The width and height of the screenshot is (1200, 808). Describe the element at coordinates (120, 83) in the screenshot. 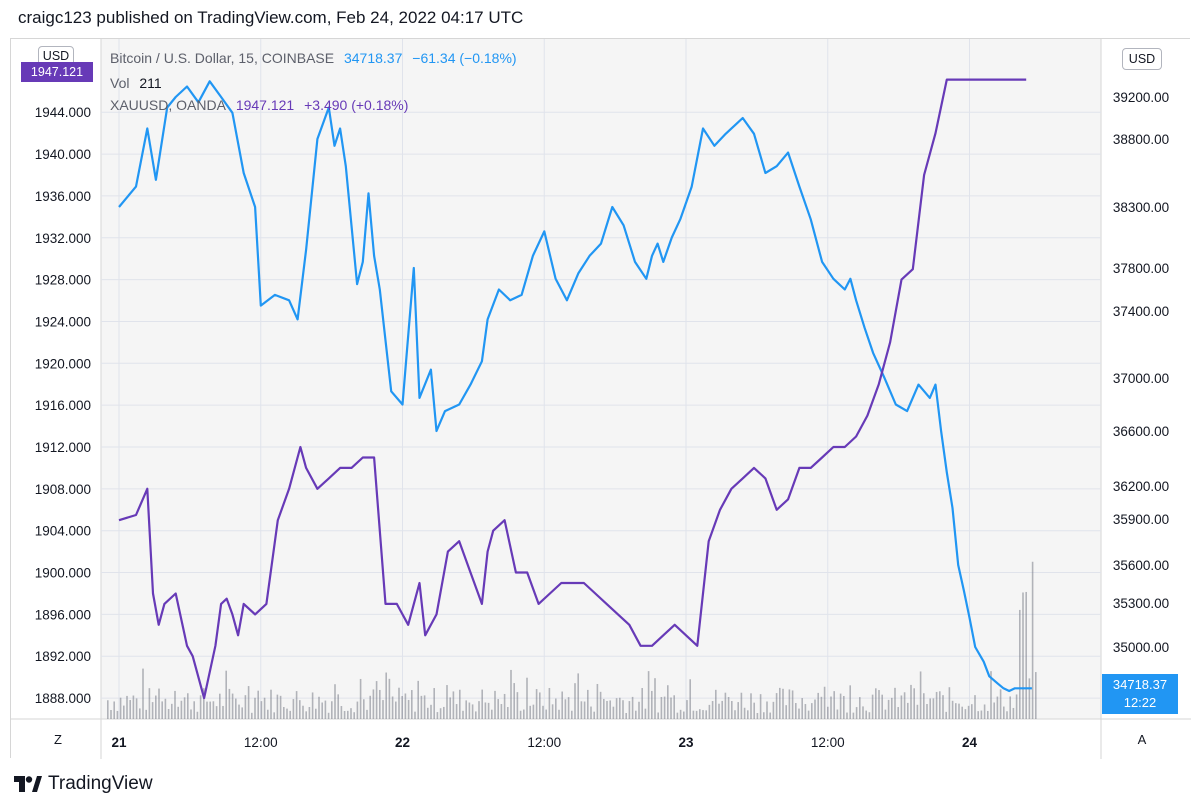

I see `volume-label: Vol` at that location.